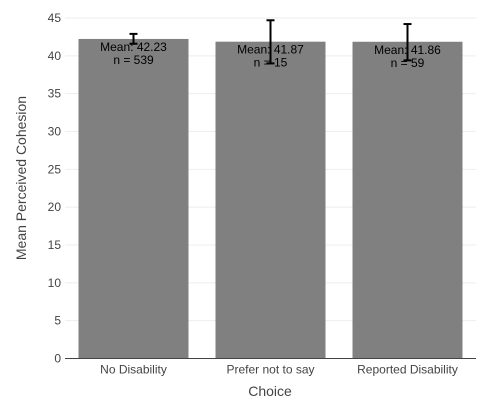  I want to click on y-tick-label: 0, so click(57, 359).